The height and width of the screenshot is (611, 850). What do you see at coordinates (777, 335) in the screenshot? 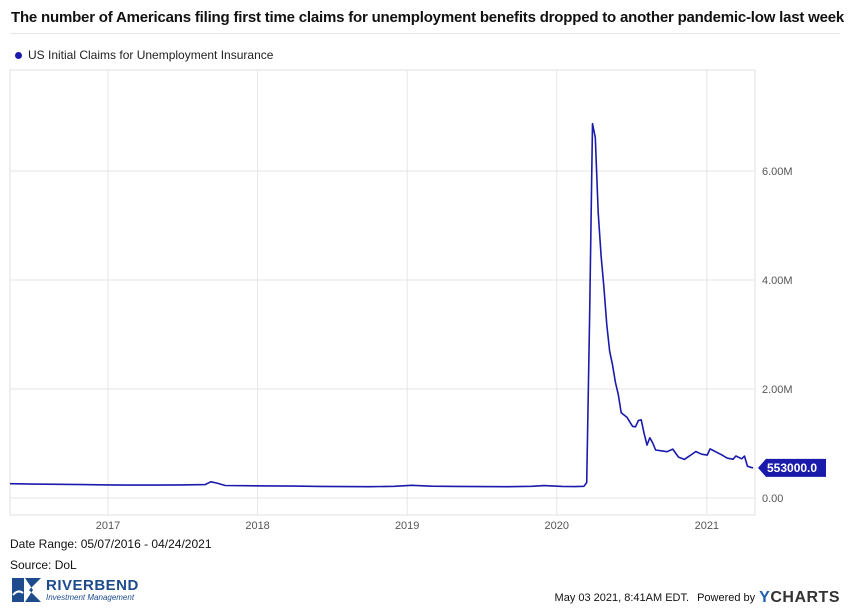
I see `y-tick-labels: 0.00 2.00M 4.00M 6.00M` at bounding box center [777, 335].